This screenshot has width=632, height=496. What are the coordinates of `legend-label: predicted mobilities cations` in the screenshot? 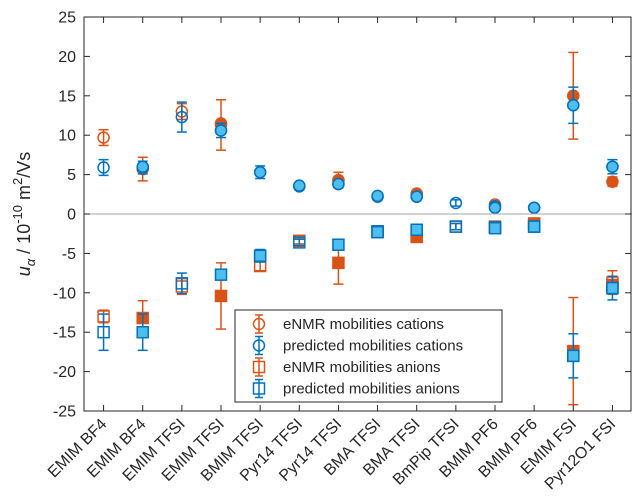 It's located at (373, 346).